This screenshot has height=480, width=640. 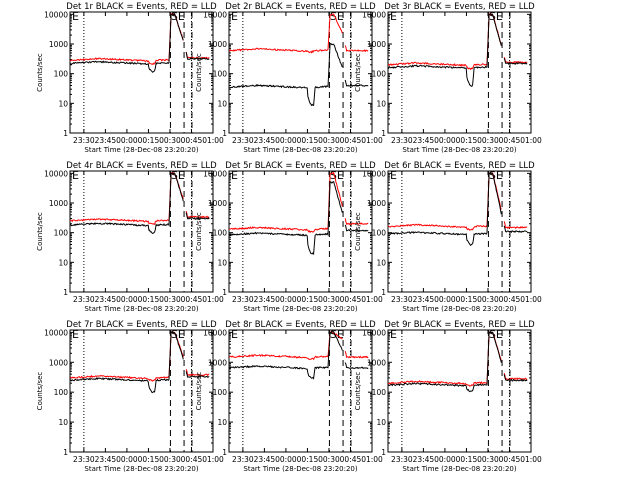 I want to click on panel-title: Det 1r BLACK = Events, RED = LLD, so click(x=141, y=7).